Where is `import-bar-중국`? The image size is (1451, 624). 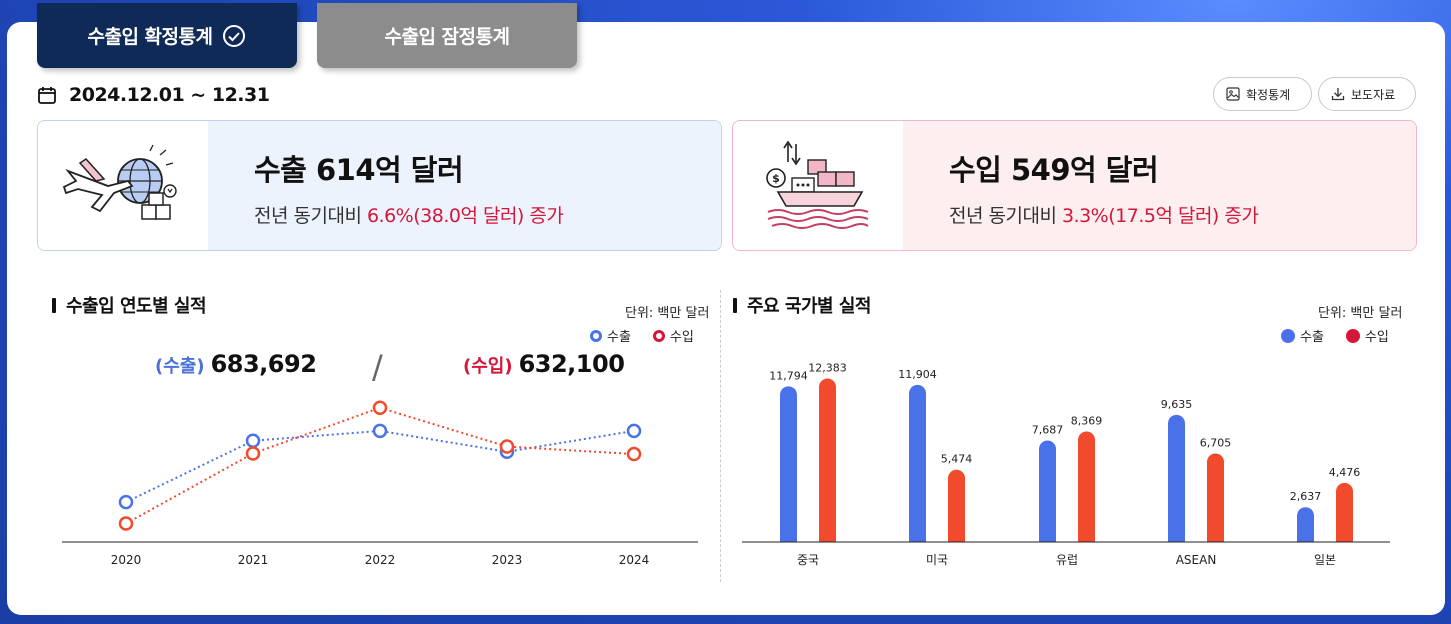
import-bar-중국 is located at coordinates (827, 460).